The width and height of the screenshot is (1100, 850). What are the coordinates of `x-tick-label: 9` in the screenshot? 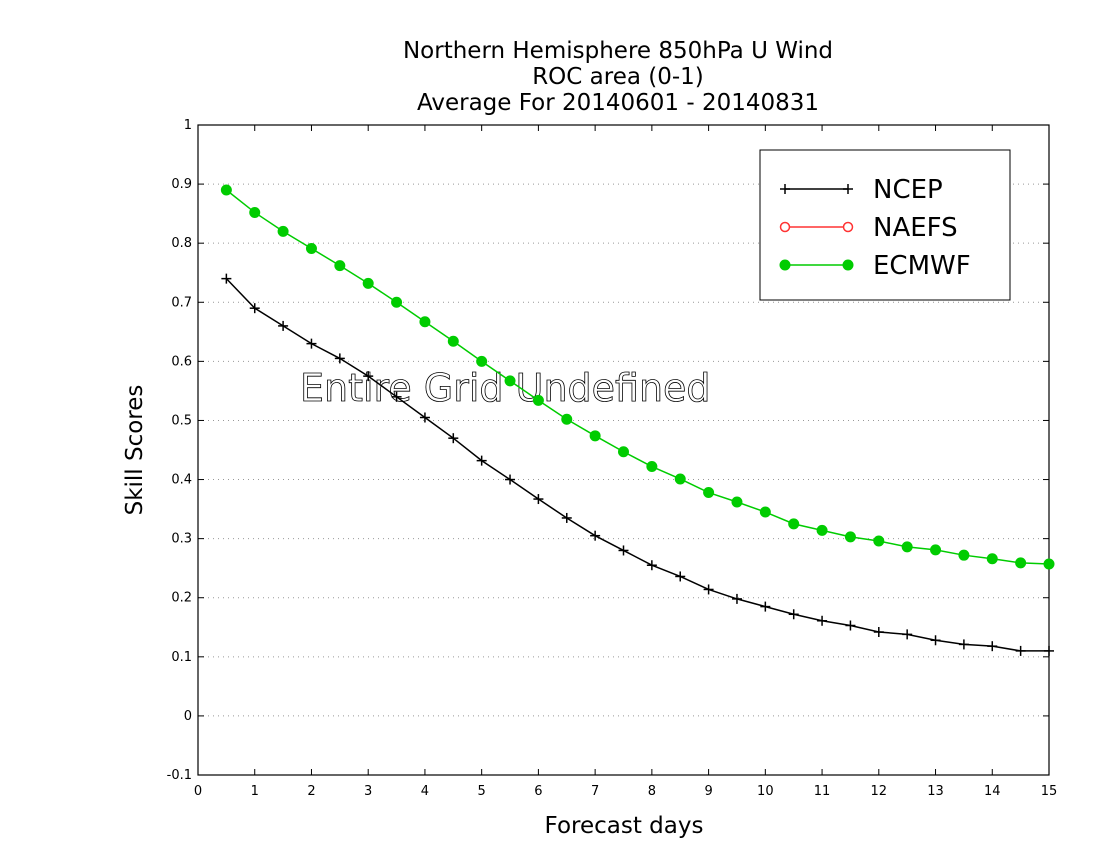 It's located at (708, 791).